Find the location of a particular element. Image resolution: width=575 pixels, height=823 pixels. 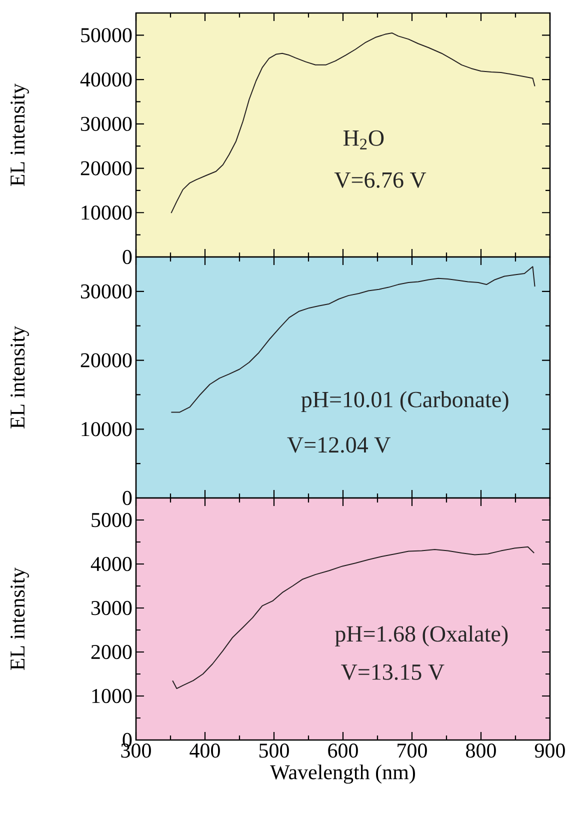

y-tick-label: 3000 is located at coordinates (111, 608).